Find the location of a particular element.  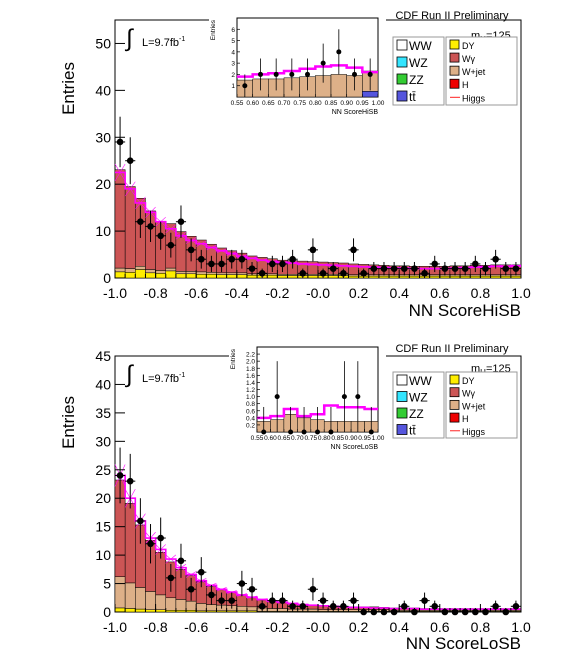

p2-inset-y-tick-label: 2.0 is located at coordinates (250, 362).